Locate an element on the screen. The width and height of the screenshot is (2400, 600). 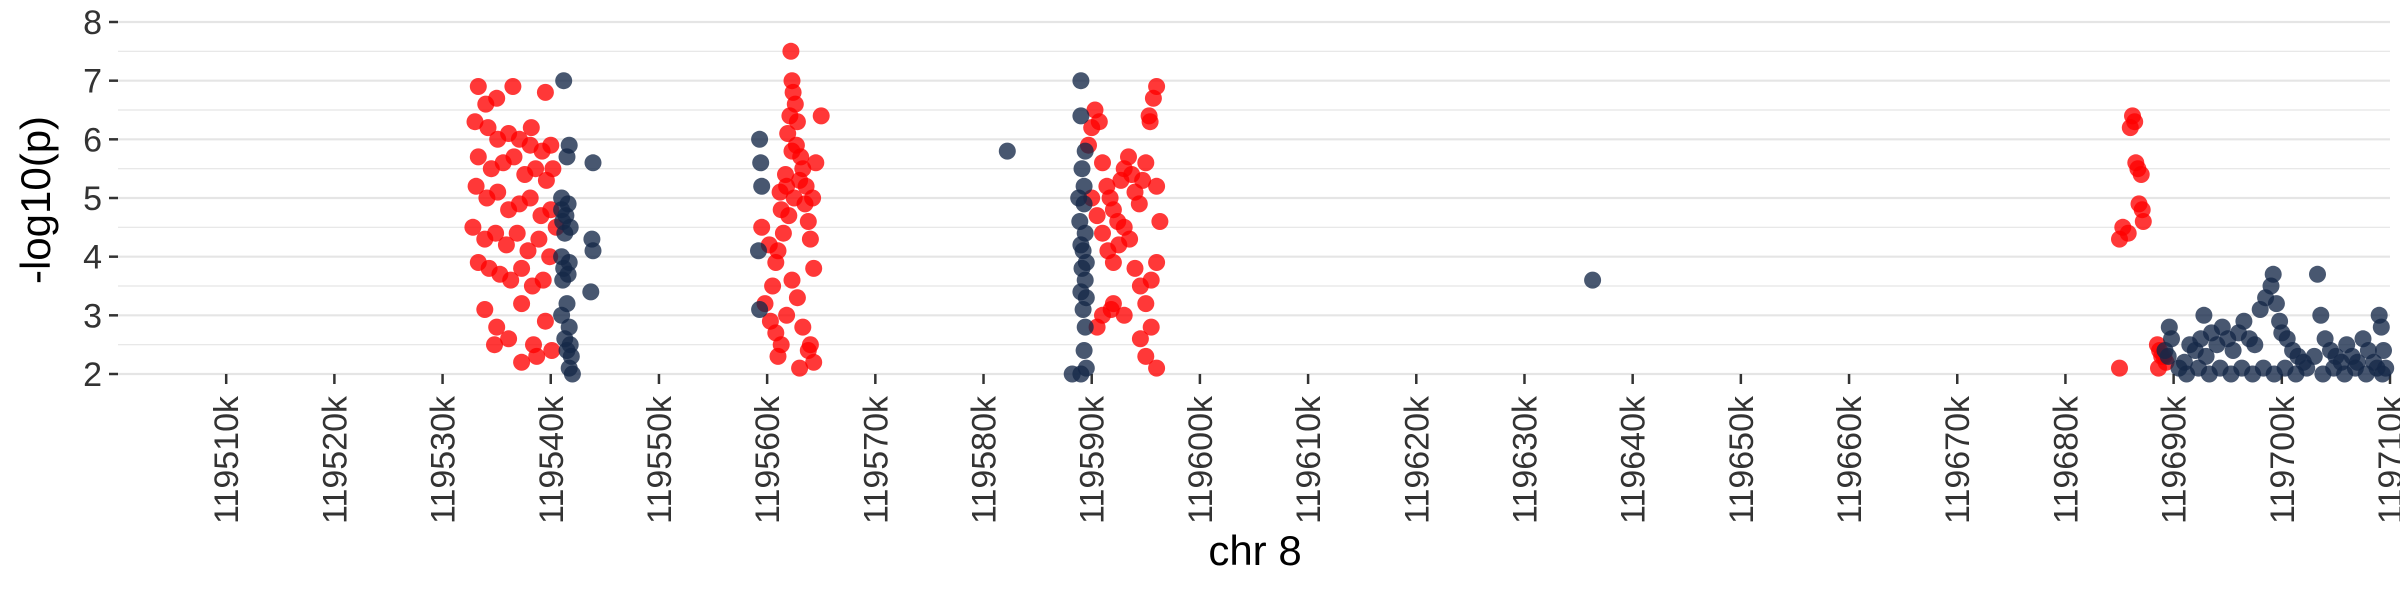
y-tick-label: 3 is located at coordinates (92, 316).